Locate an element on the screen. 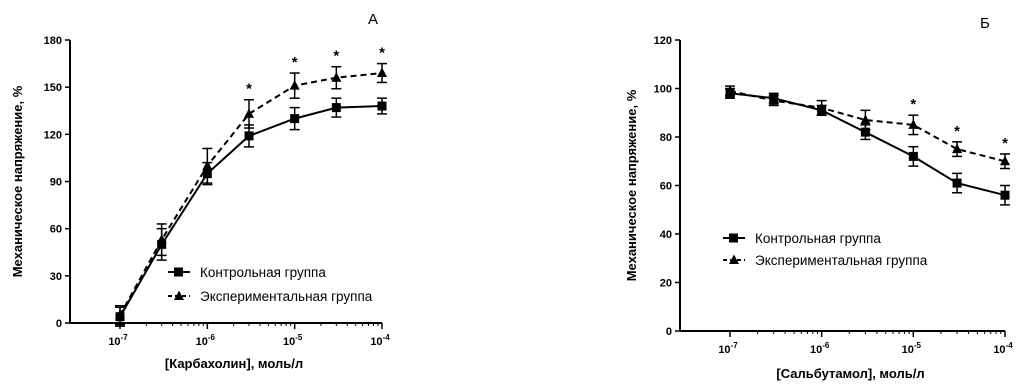 The width and height of the screenshot is (1016, 385). y-tick-label: 80 is located at coordinates (666, 138).